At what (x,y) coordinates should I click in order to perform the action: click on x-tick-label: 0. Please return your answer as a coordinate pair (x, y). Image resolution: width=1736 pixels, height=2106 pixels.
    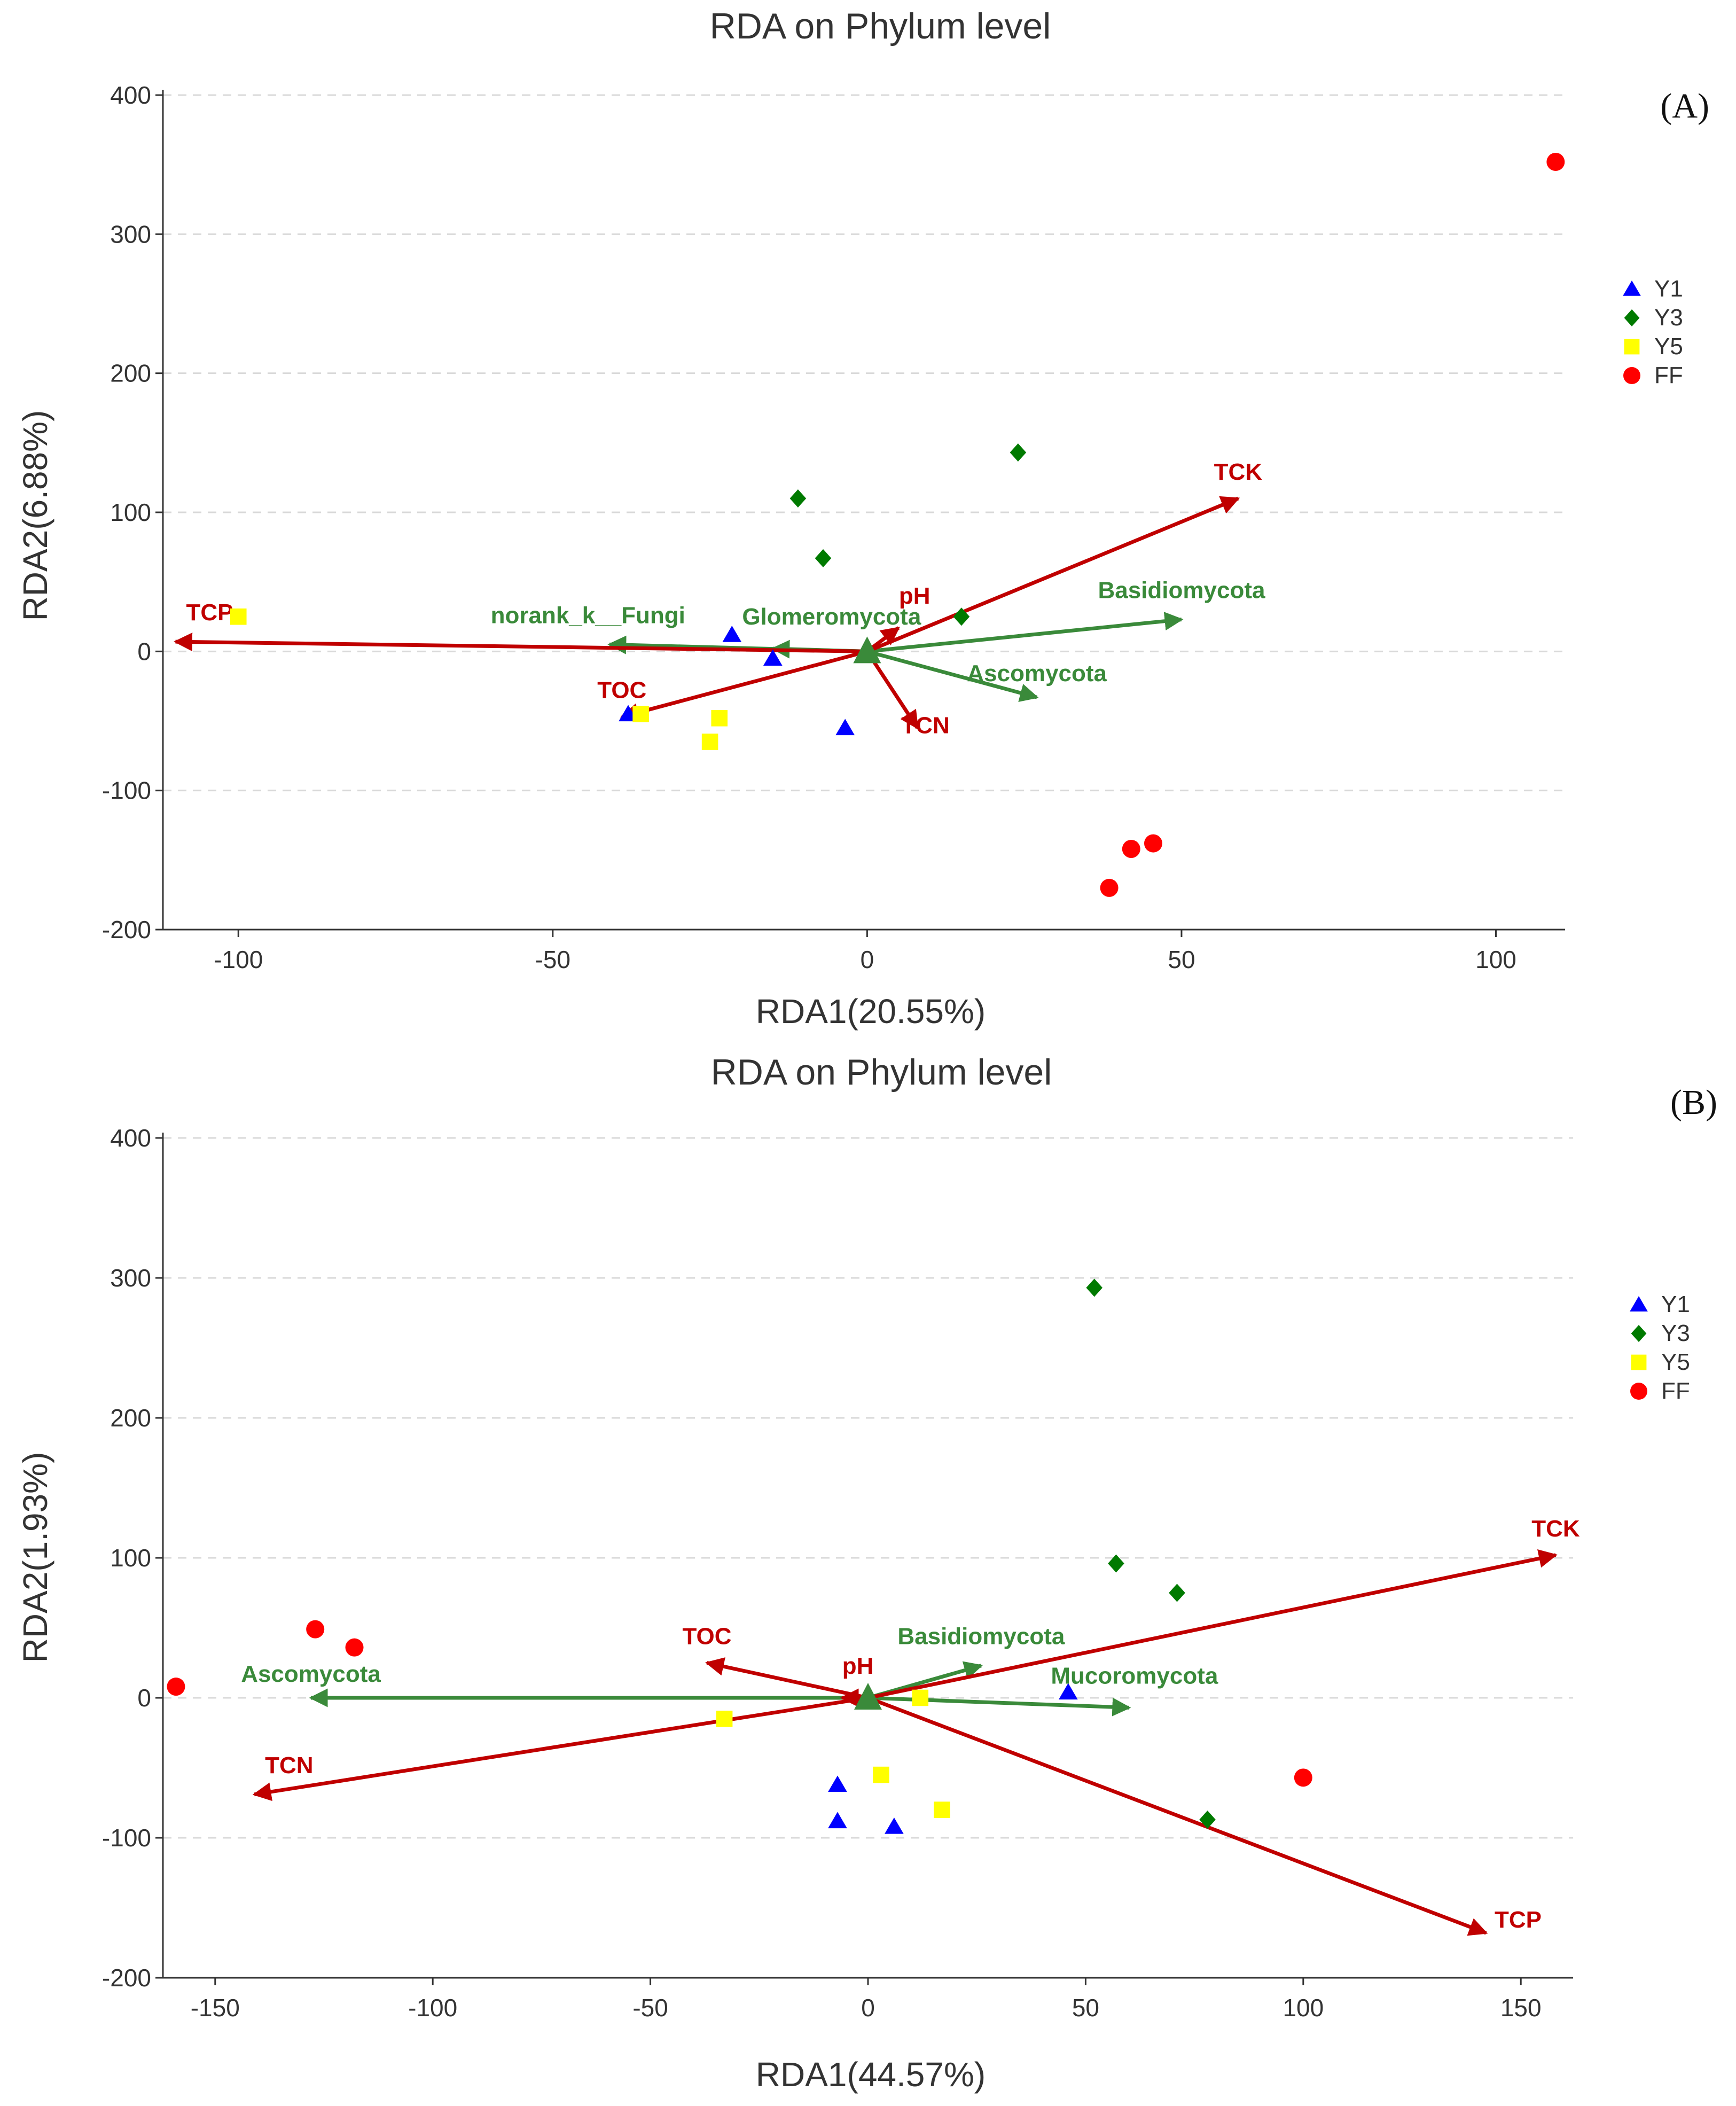
    Looking at the image, I should click on (868, 959).